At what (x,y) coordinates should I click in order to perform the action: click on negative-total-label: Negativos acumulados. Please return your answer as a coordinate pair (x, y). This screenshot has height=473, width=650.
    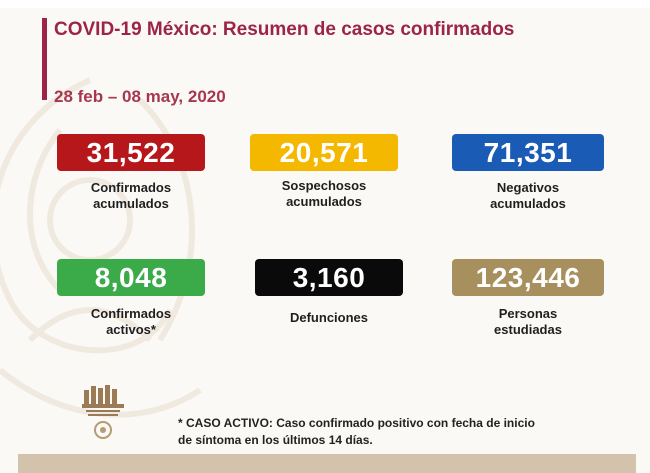
    Looking at the image, I should click on (528, 196).